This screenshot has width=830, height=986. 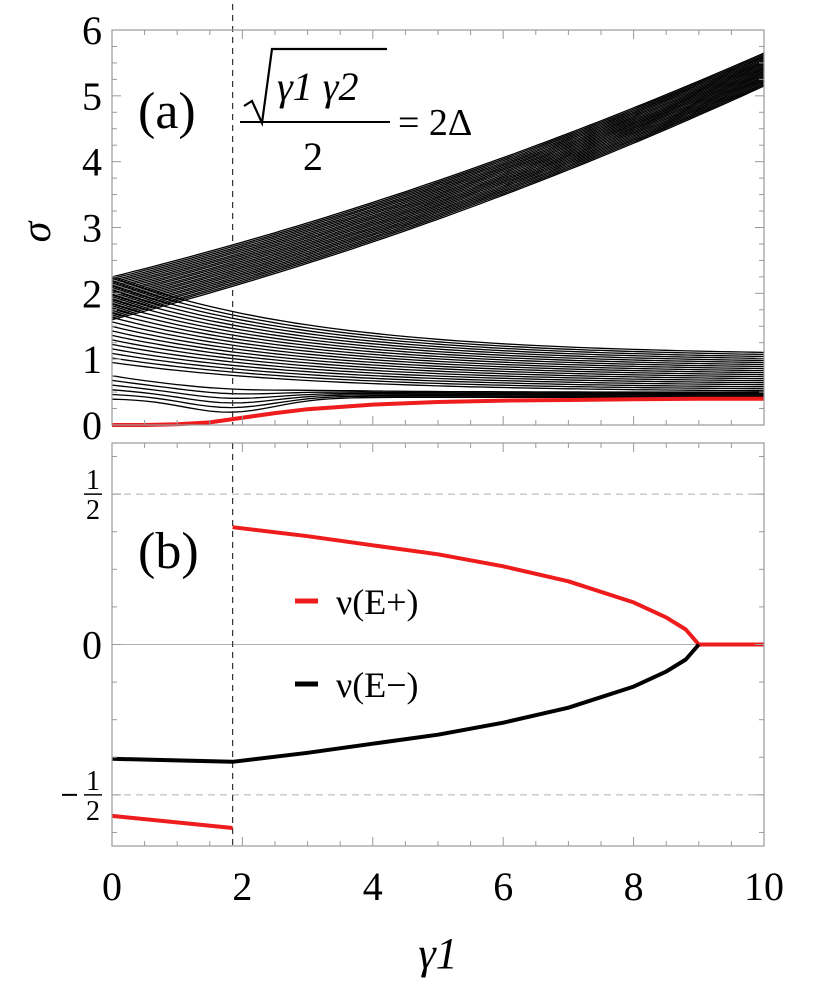 I want to click on highlight-curve, so click(x=438, y=411).